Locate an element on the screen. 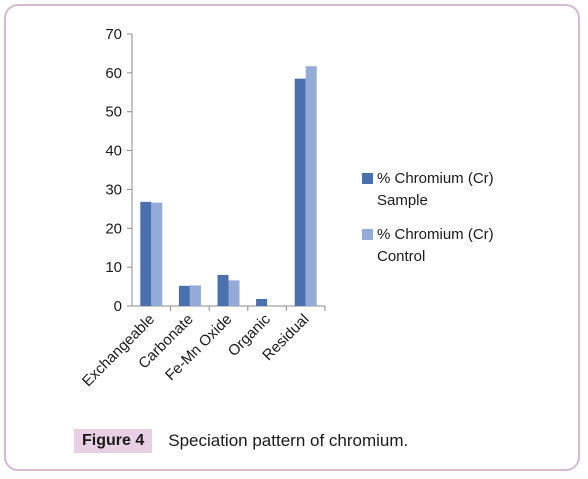  y-tick-label: 70 is located at coordinates (113, 34).